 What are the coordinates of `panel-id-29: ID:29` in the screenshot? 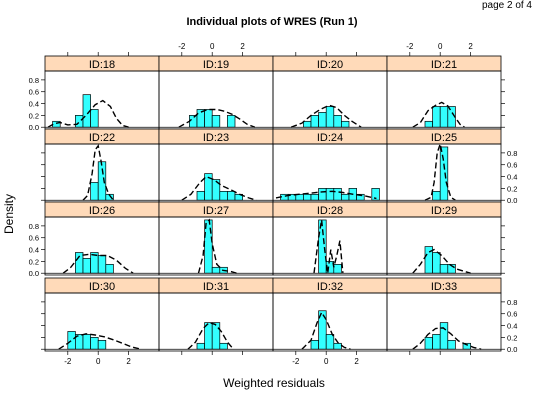 It's located at (445, 238).